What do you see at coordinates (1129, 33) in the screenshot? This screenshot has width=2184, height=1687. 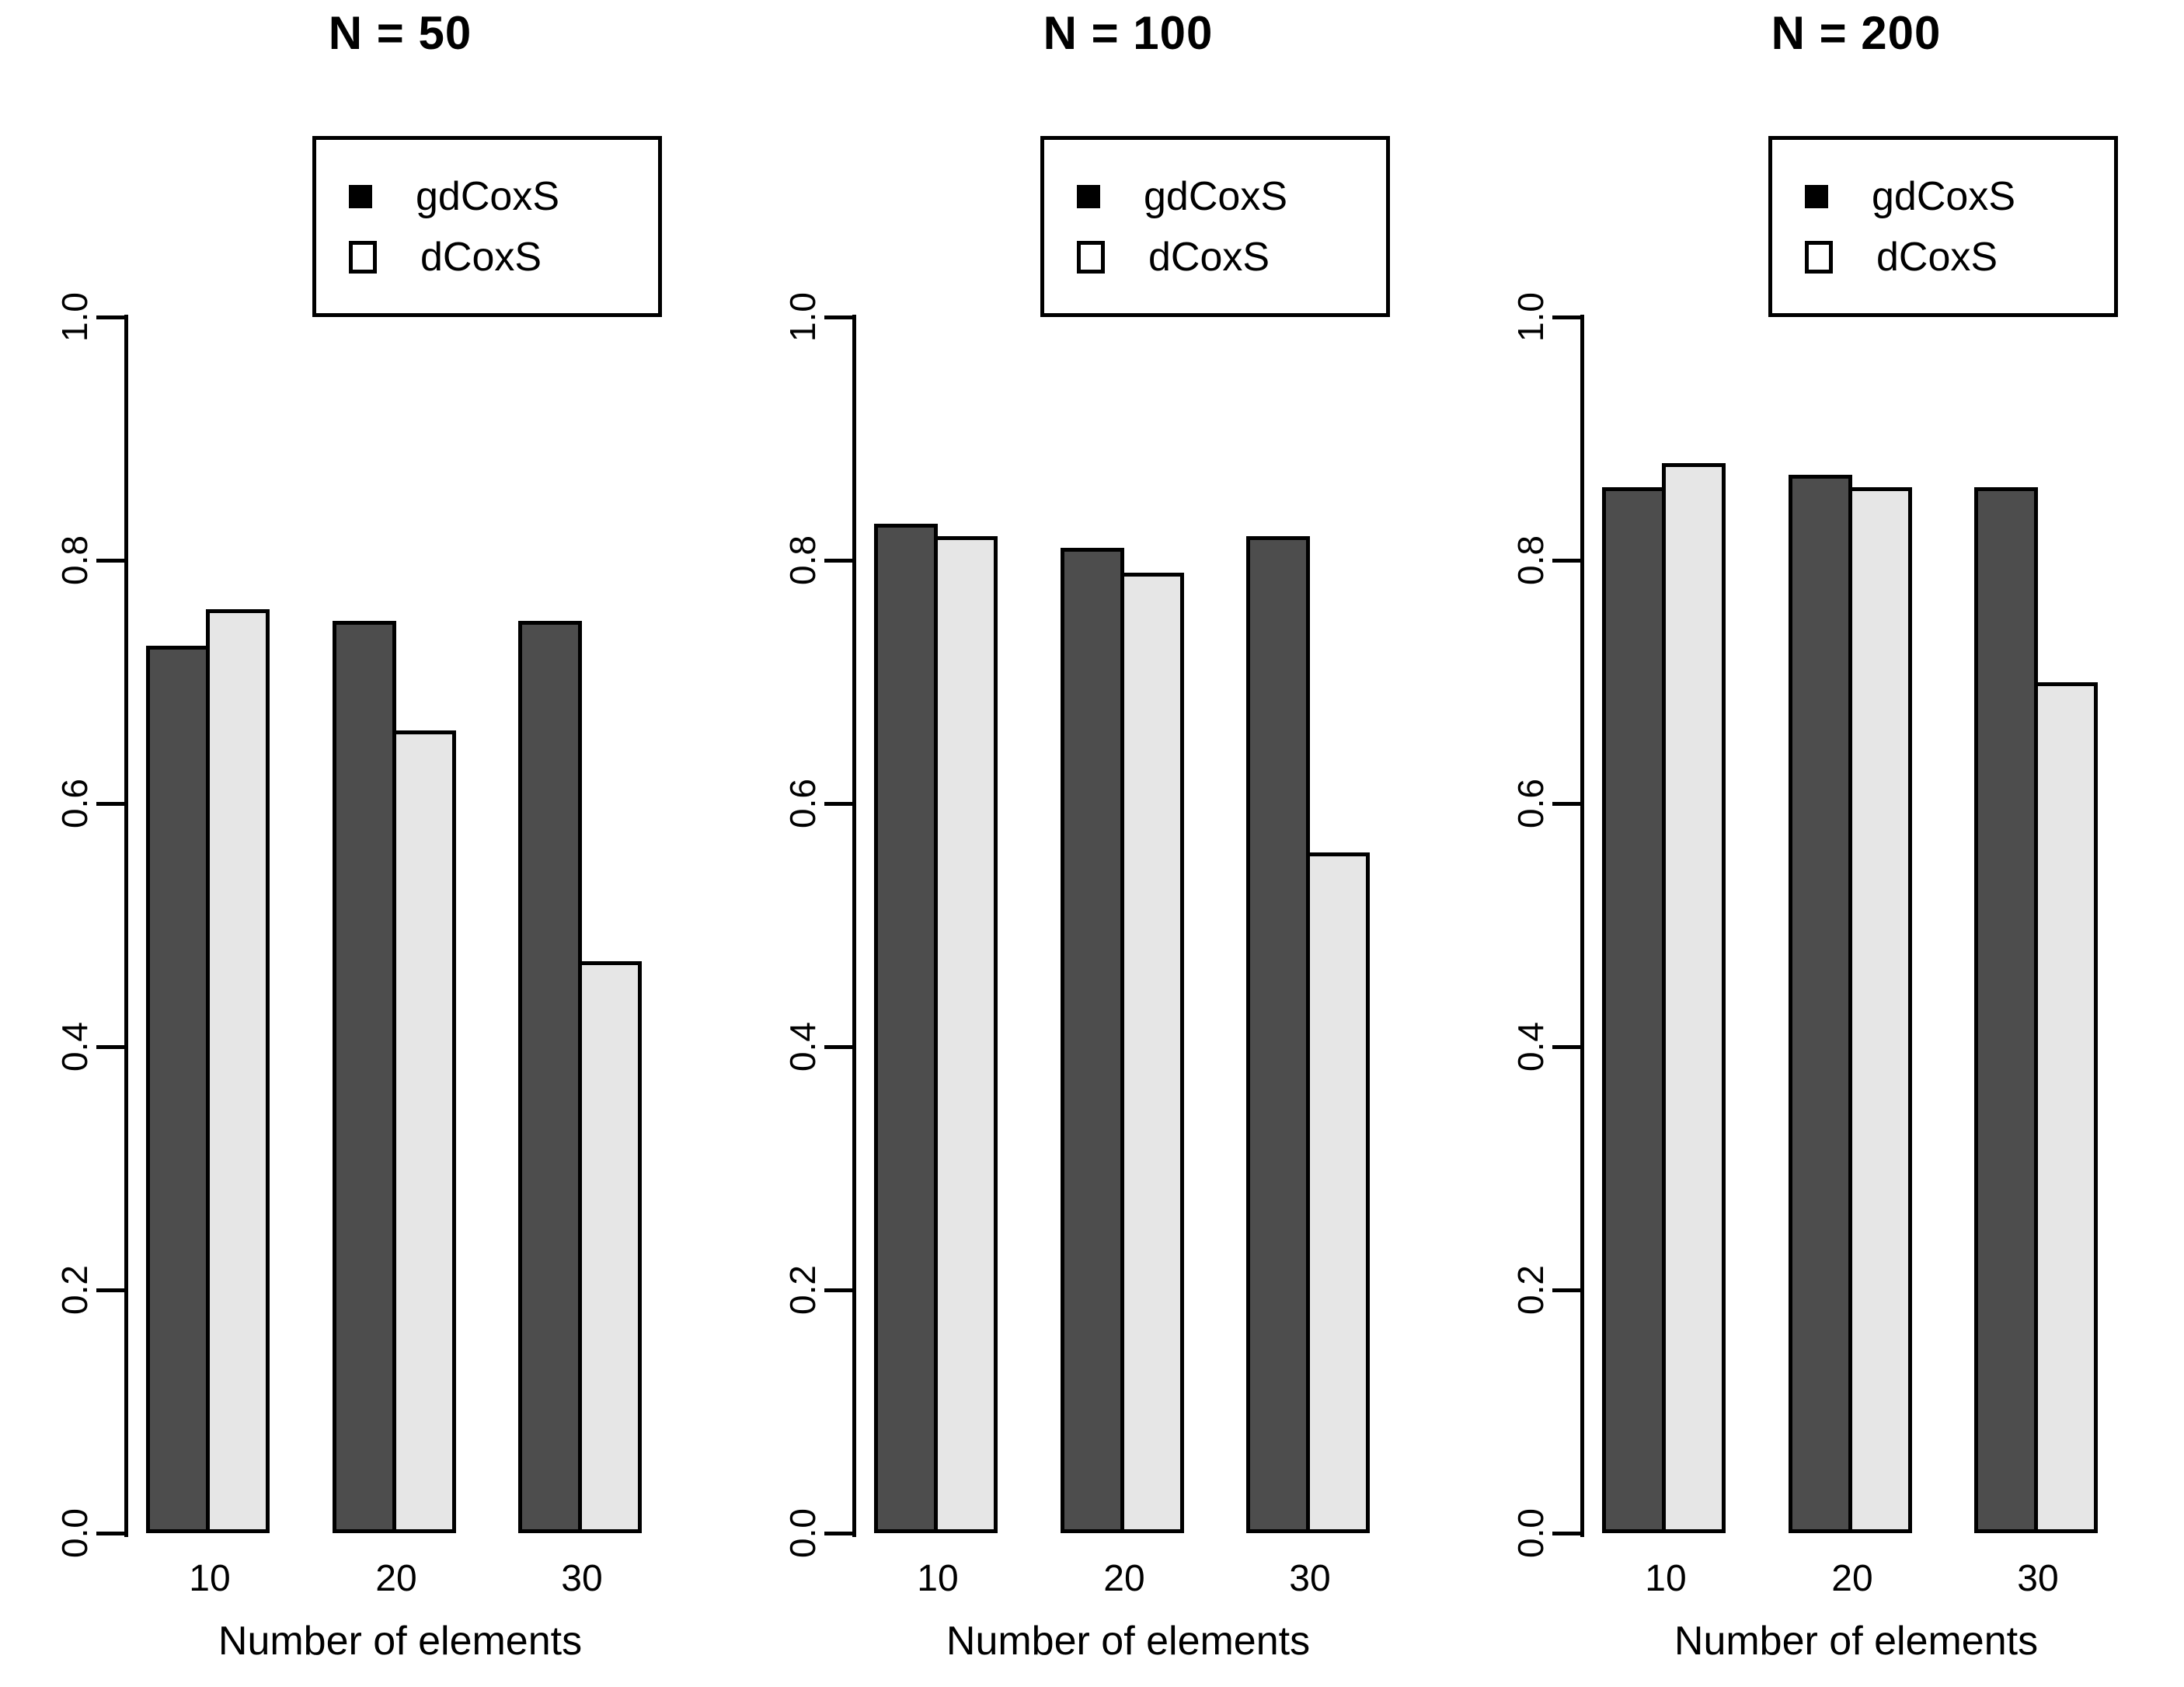 I see `chart-title: N = 100` at bounding box center [1129, 33].